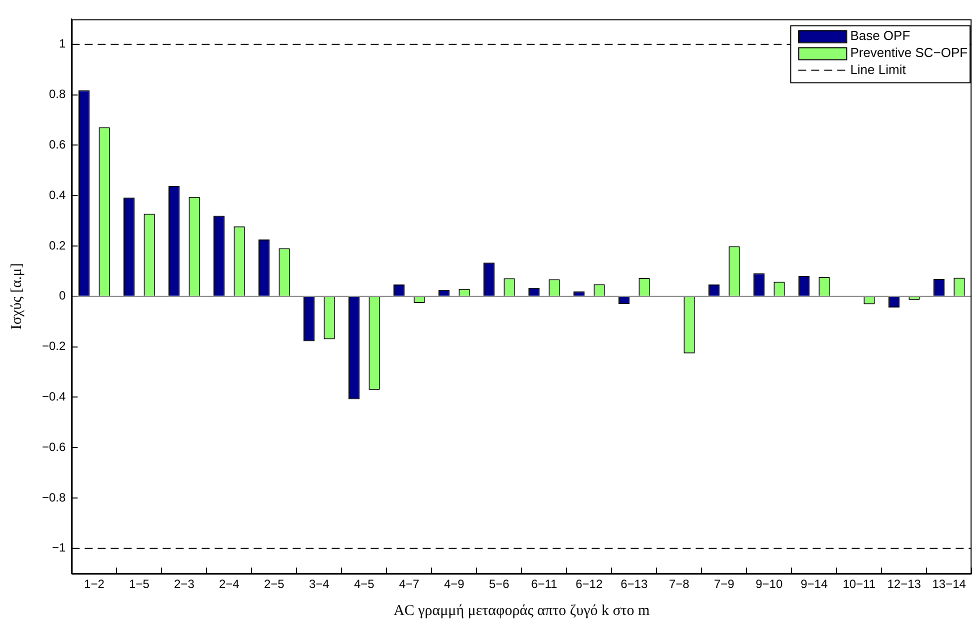  Describe the element at coordinates (769, 584) in the screenshot. I see `x-tick-label: 9−10` at that location.